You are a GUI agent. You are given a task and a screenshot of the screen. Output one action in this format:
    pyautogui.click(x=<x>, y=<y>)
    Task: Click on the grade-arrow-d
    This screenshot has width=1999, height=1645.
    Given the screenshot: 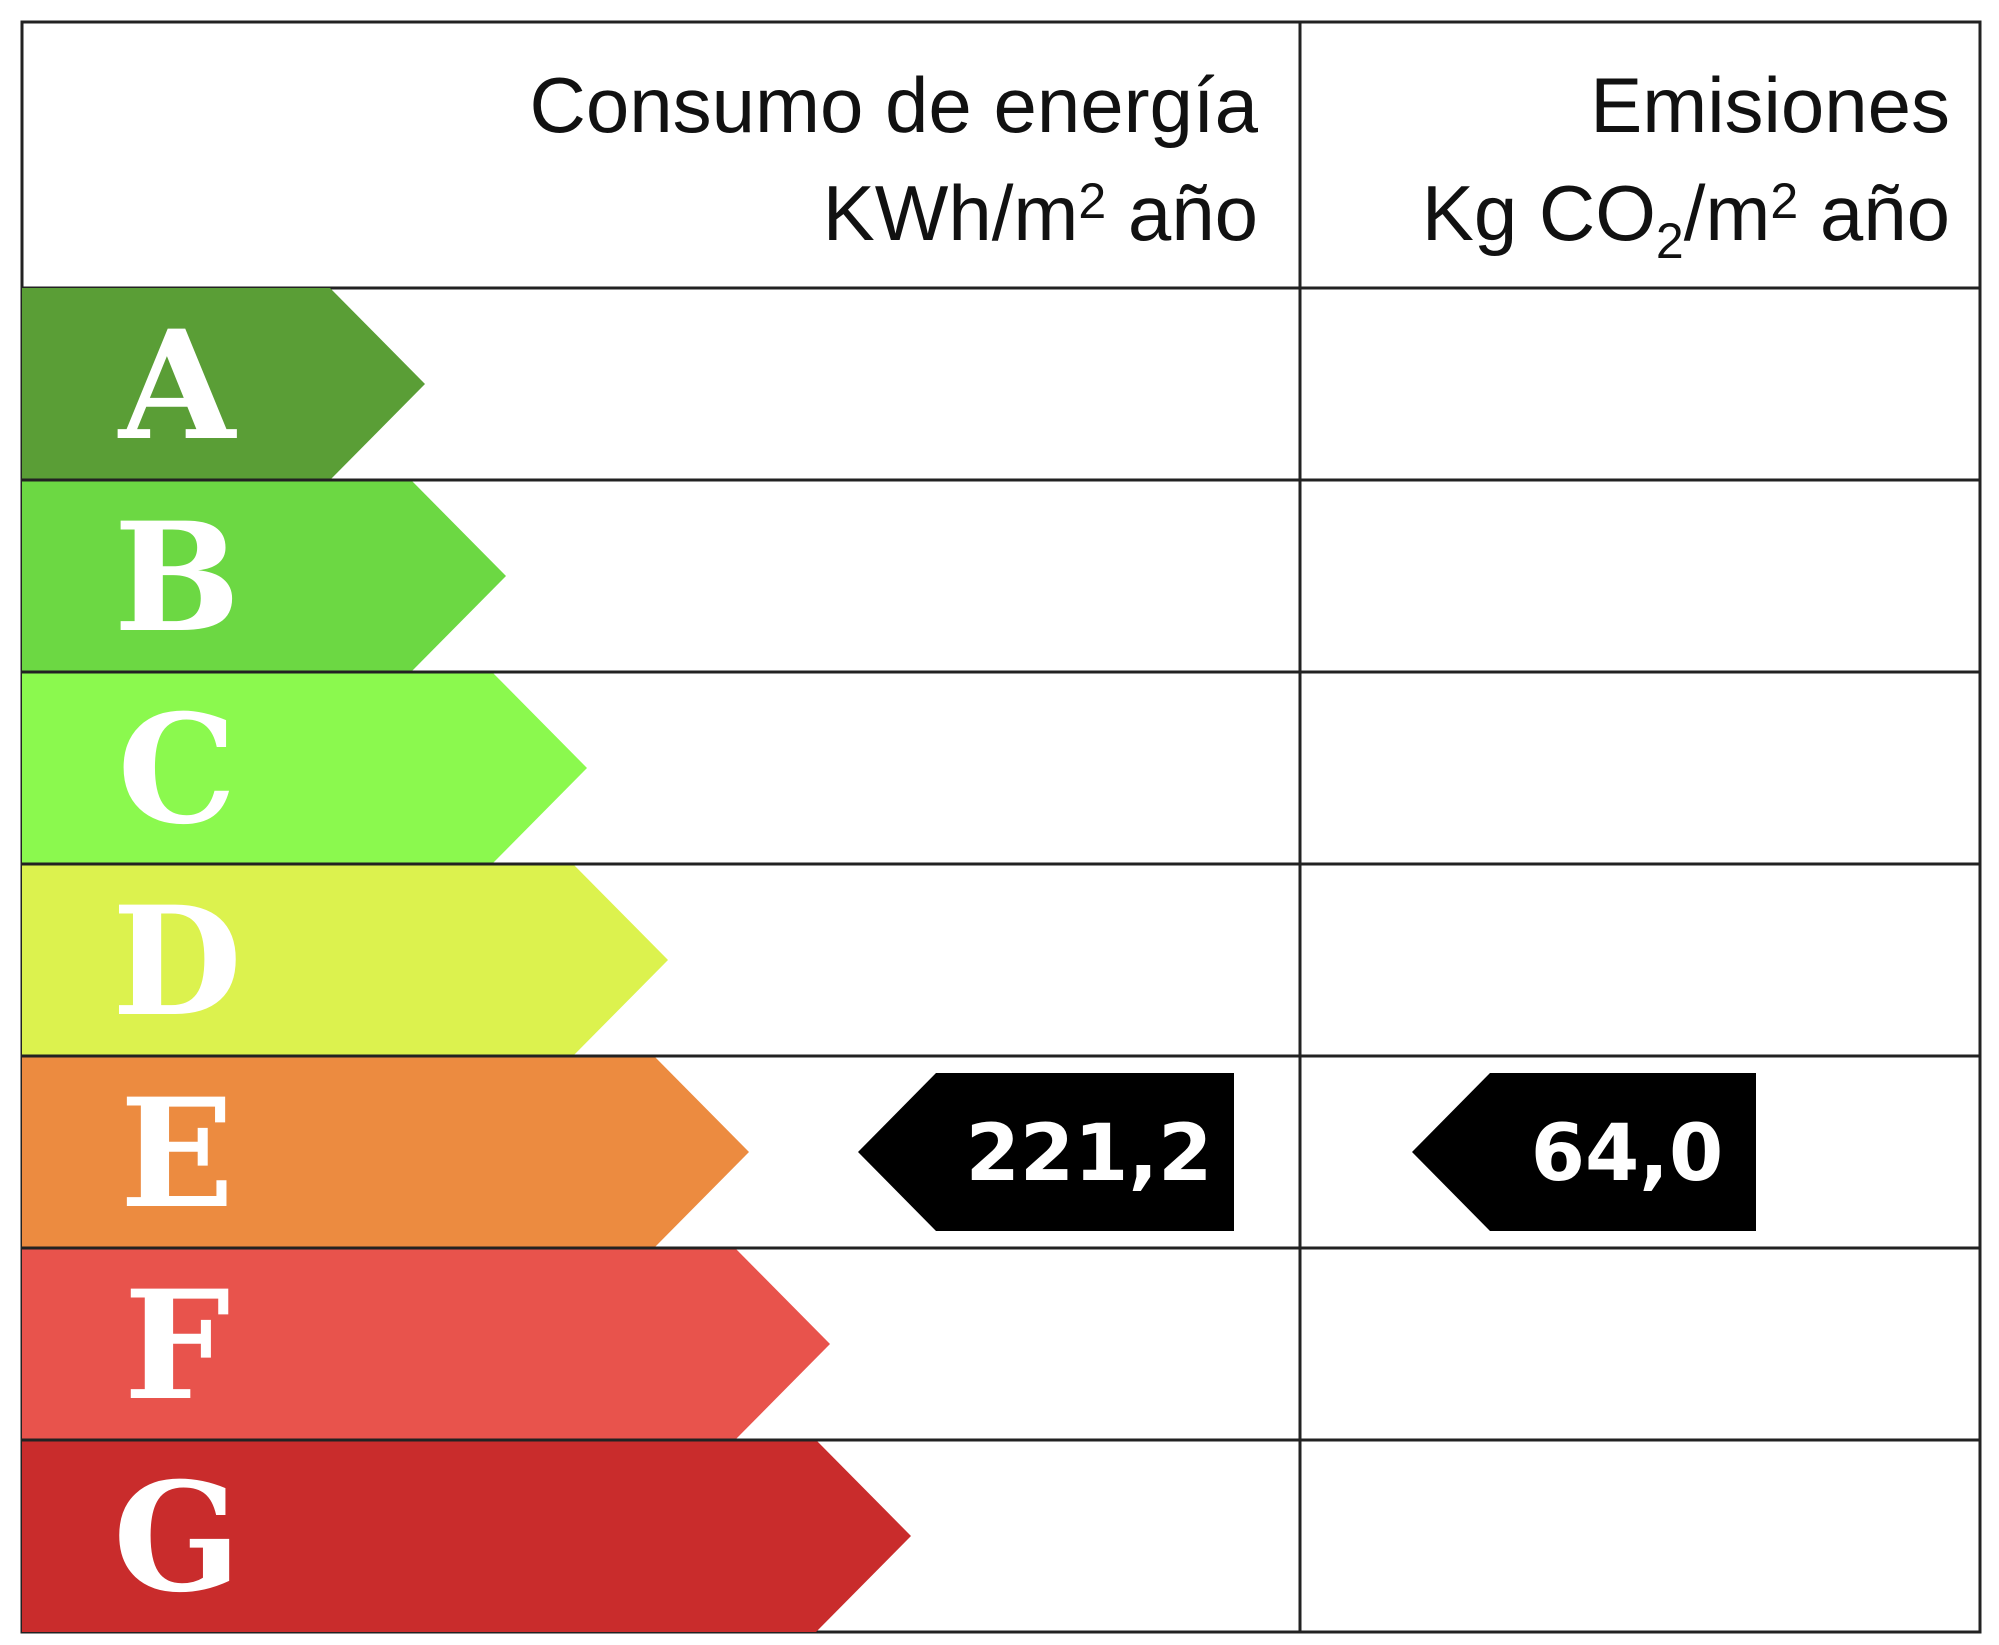 What is the action you would take?
    pyautogui.click(x=345, y=960)
    